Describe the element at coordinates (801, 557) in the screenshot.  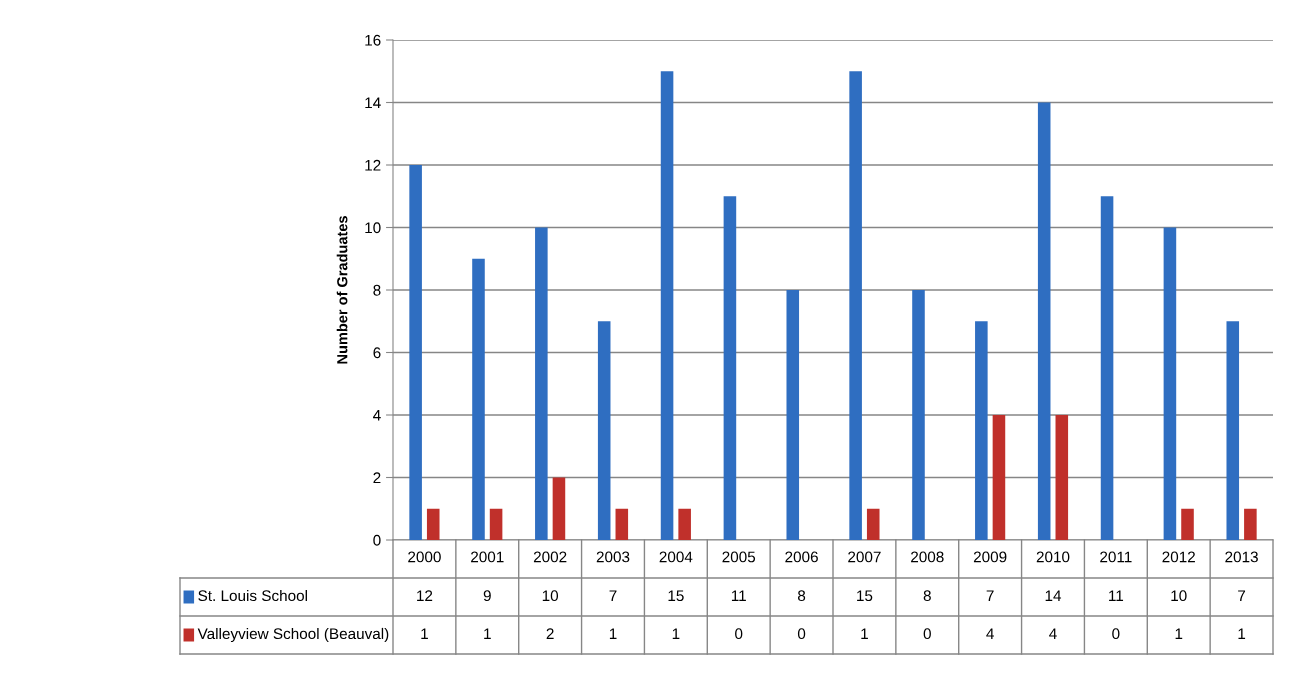
I see `x-tick-label: 2006` at that location.